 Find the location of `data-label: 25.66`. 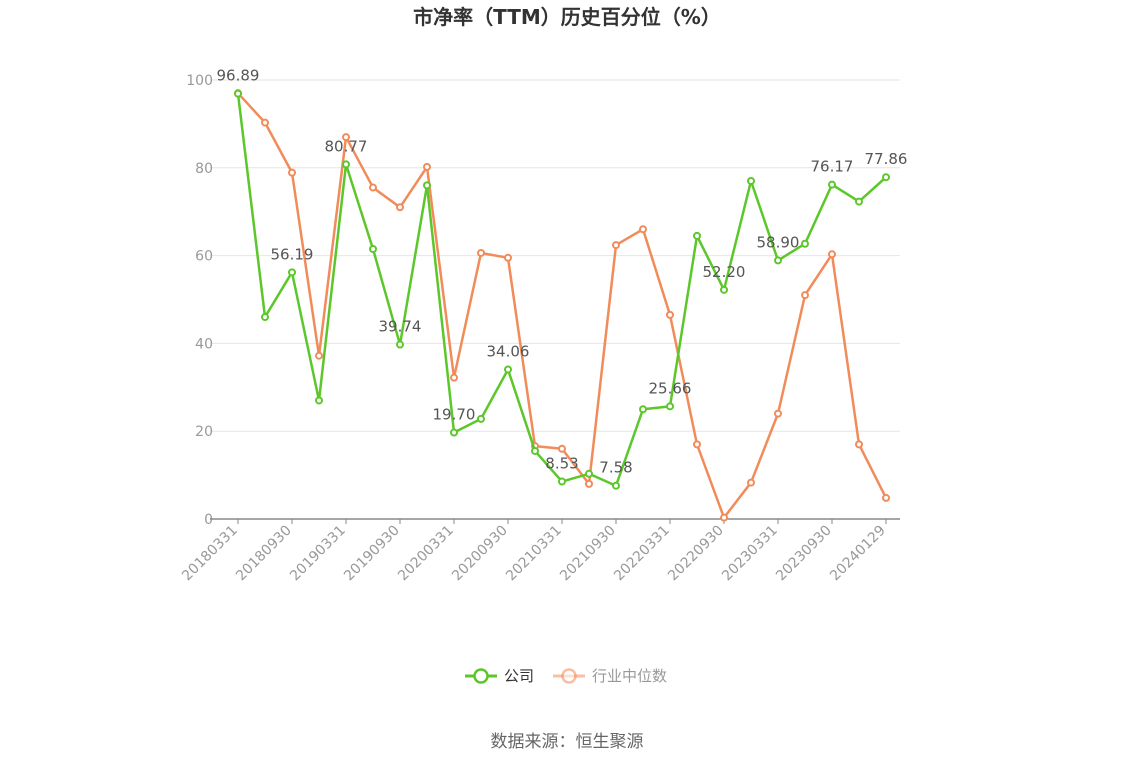

data-label: 25.66 is located at coordinates (670, 388).